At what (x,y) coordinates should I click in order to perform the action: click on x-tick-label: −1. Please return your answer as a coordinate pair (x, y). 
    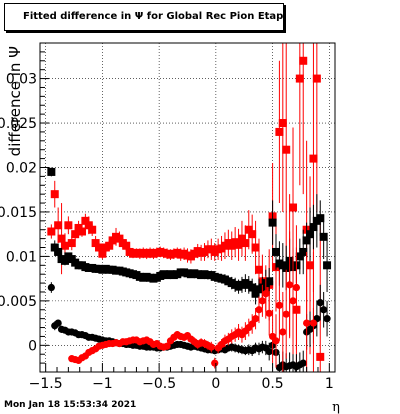
    Looking at the image, I should click on (102, 384).